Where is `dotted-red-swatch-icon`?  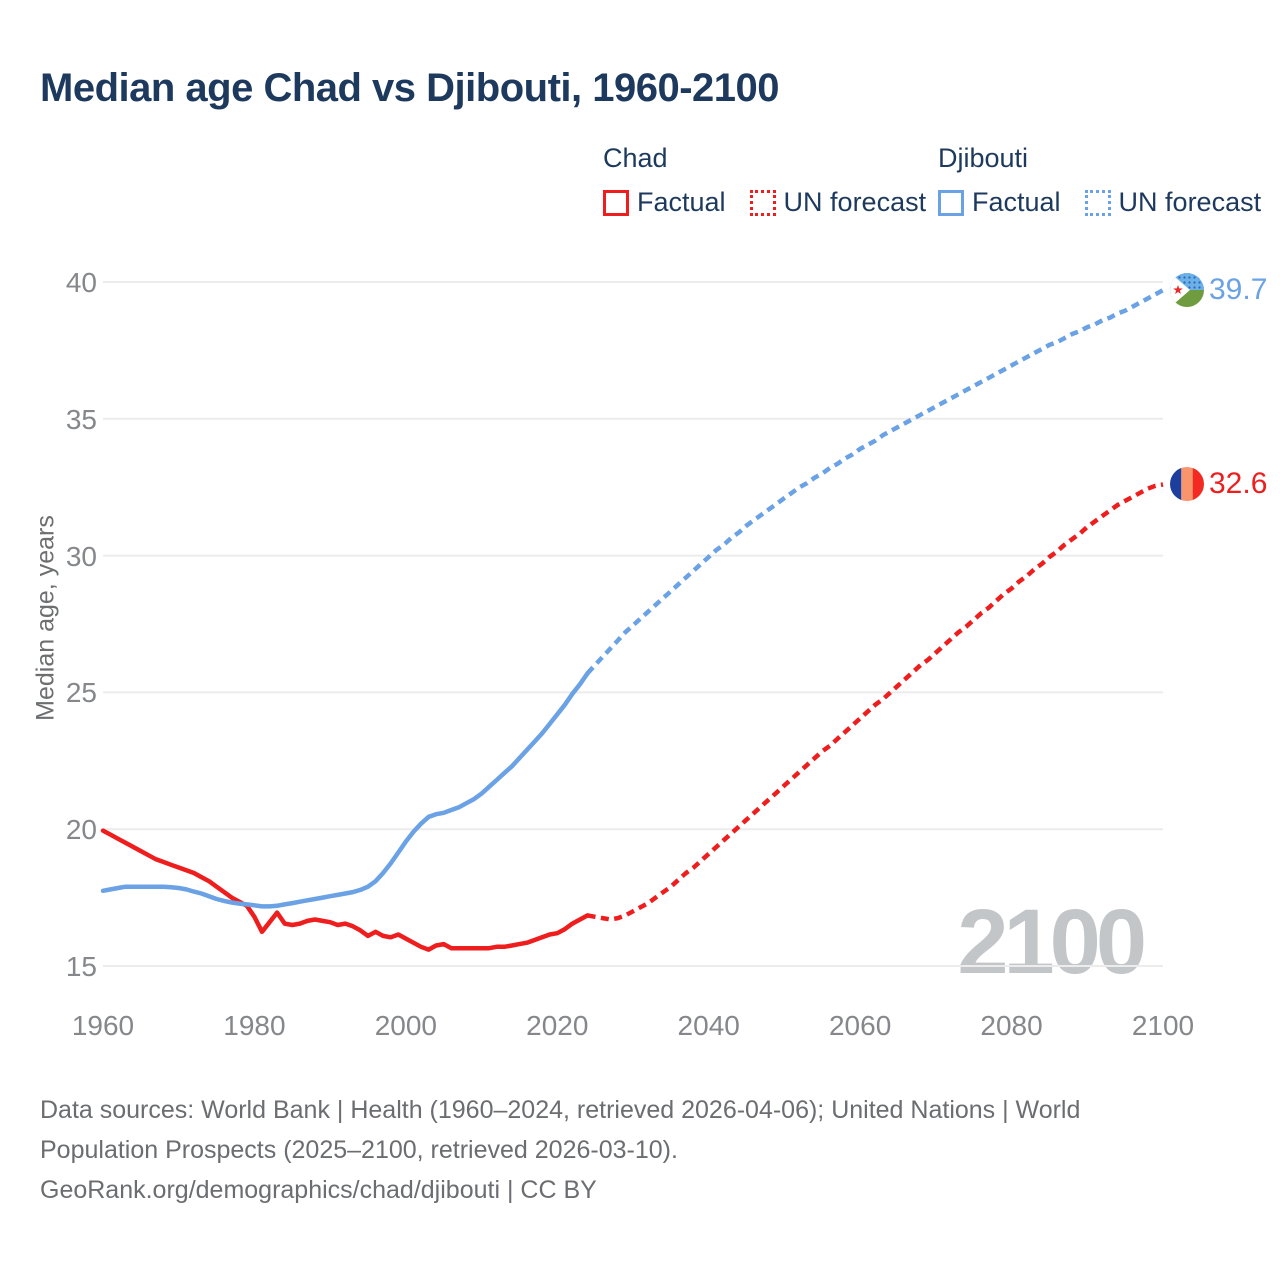 dotted-red-swatch-icon is located at coordinates (762, 202).